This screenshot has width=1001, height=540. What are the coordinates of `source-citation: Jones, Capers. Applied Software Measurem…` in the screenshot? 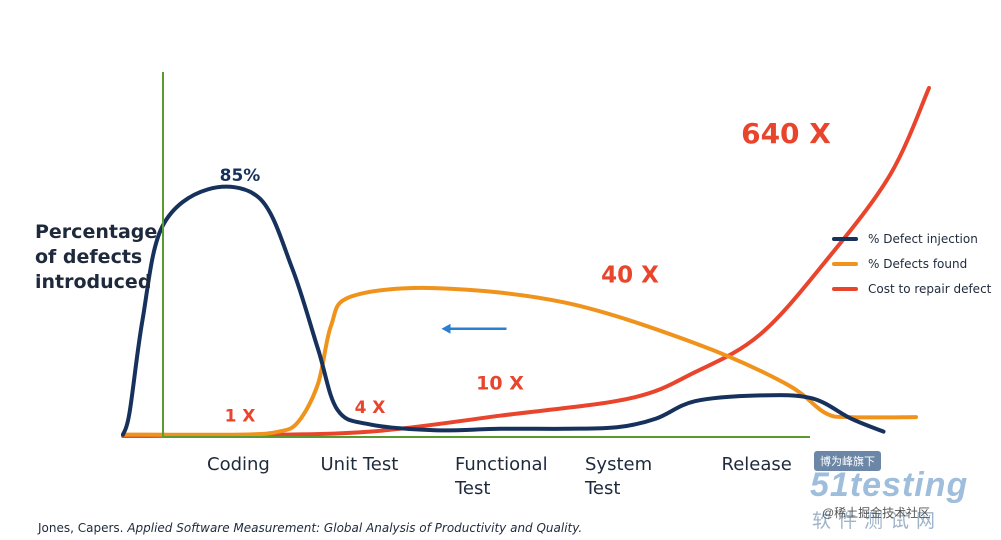 It's located at (310, 528).